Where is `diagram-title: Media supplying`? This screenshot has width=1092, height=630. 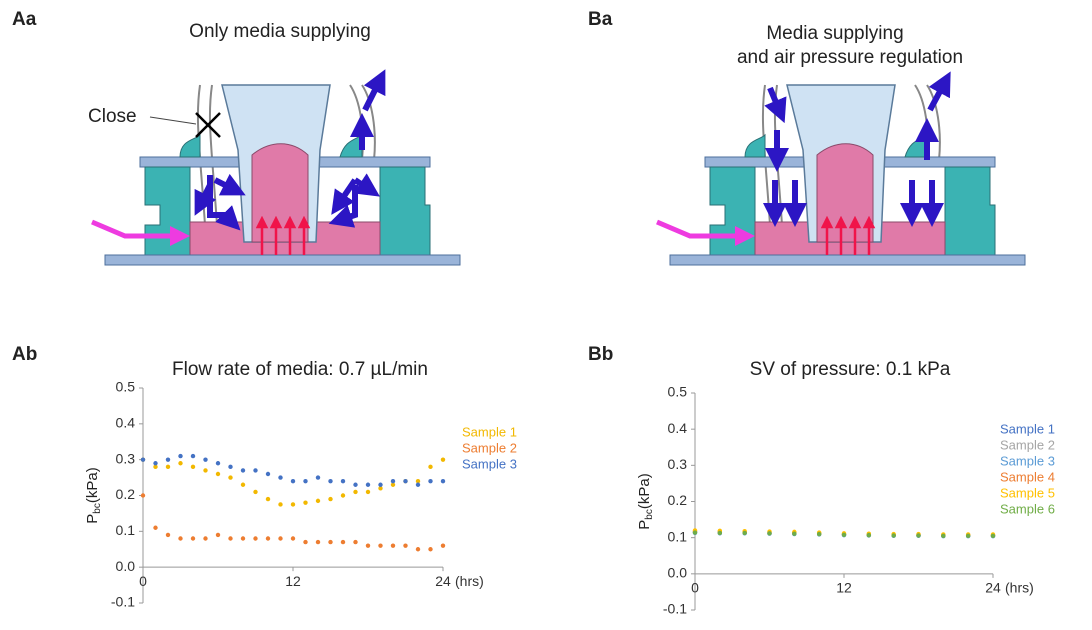
diagram-title: Media supplying is located at coordinates (834, 33).